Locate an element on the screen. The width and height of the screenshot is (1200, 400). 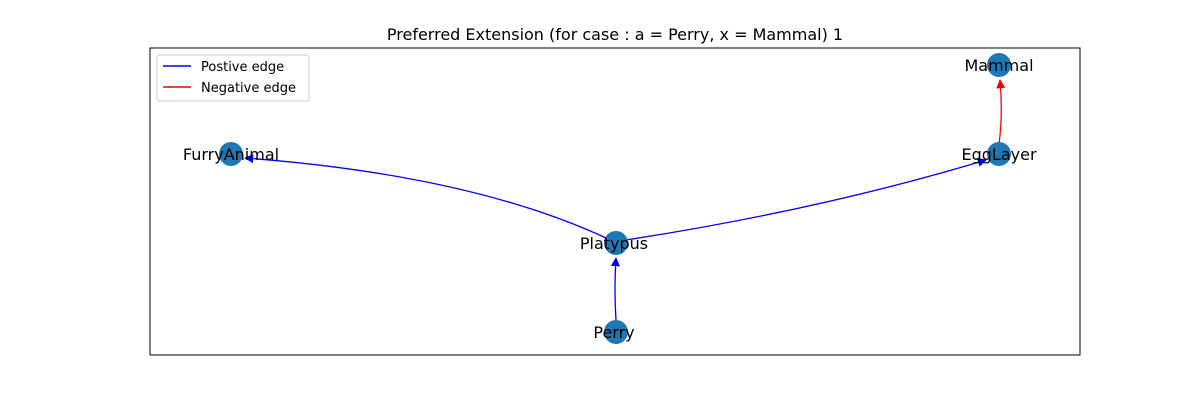
node-mammal: Mammal is located at coordinates (999, 65).